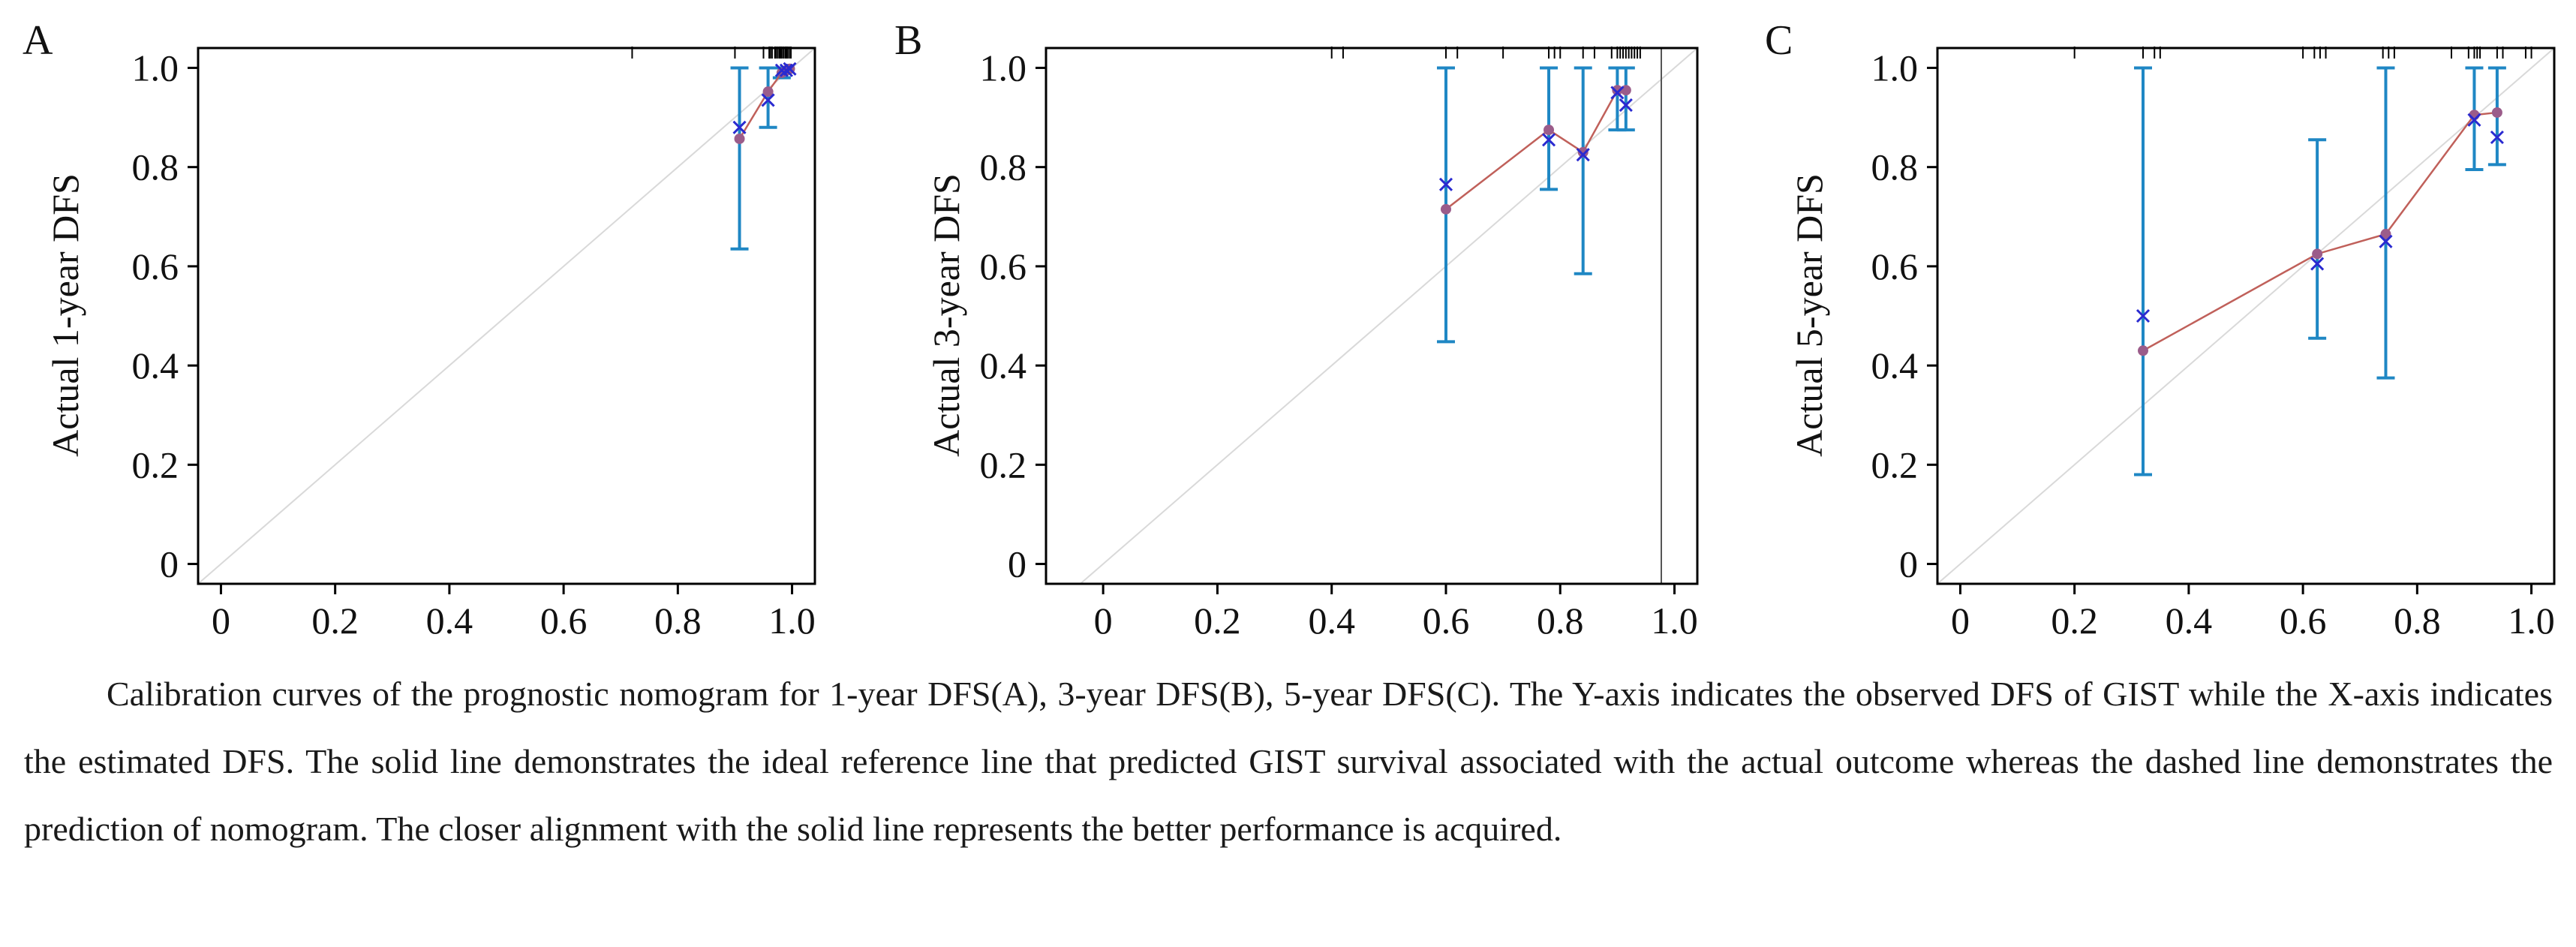  What do you see at coordinates (65, 315) in the screenshot?
I see `y-axis-label: Actual 1-year DFS` at bounding box center [65, 315].